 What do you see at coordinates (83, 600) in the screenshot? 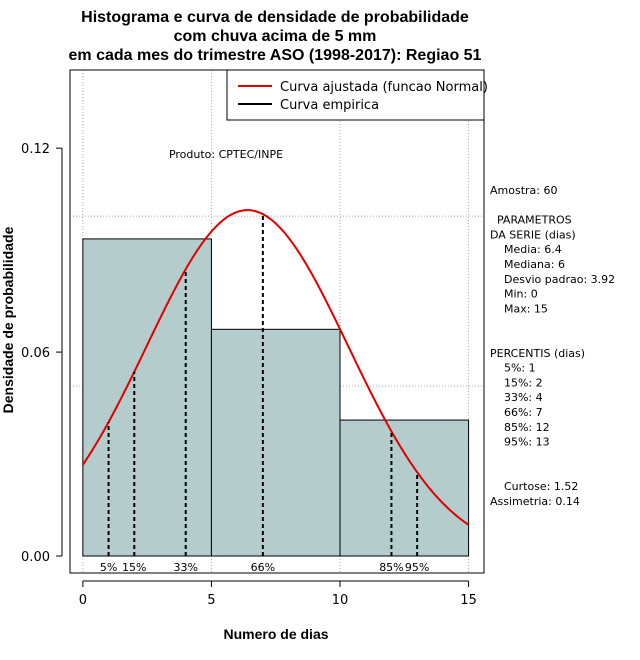
I see `x-tick-label-0: 0` at bounding box center [83, 600].